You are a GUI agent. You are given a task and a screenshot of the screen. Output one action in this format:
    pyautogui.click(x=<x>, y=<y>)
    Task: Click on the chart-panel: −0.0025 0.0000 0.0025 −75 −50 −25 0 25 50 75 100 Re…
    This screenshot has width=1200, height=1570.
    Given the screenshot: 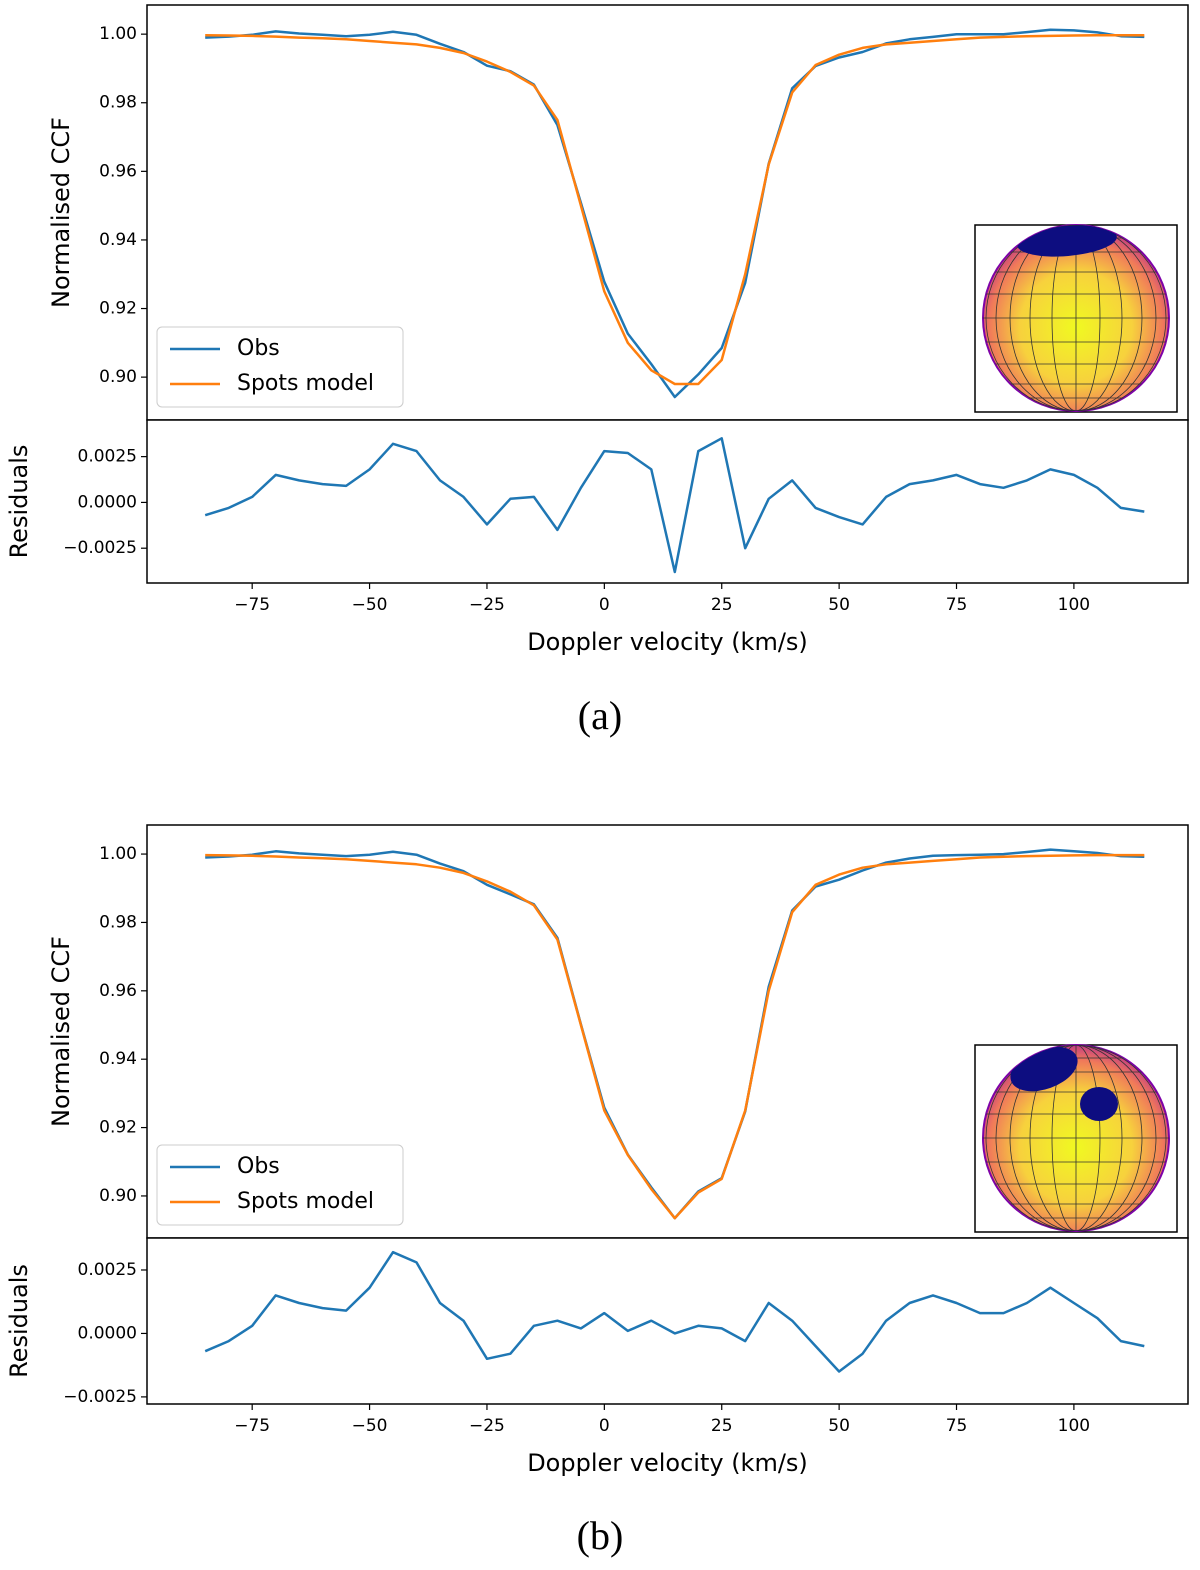 What is the action you would take?
    pyautogui.click(x=597, y=537)
    